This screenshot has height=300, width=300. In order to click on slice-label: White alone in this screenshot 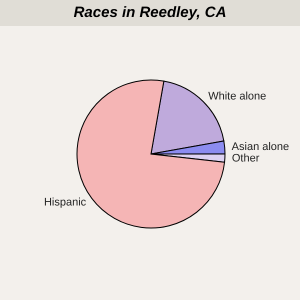, I will do `click(237, 96)`.